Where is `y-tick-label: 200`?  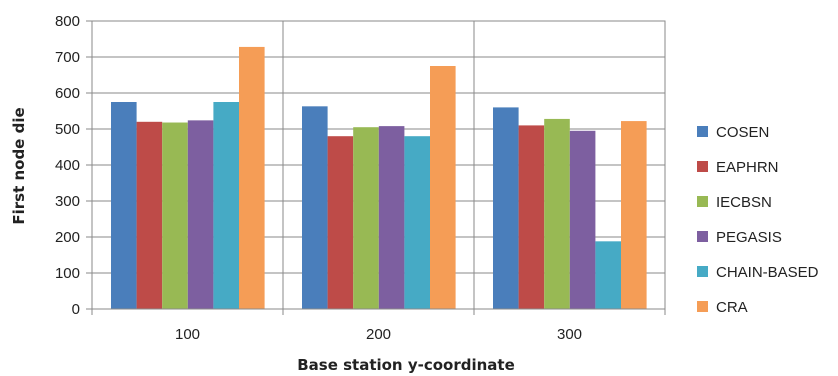
y-tick-label: 200 is located at coordinates (67, 237).